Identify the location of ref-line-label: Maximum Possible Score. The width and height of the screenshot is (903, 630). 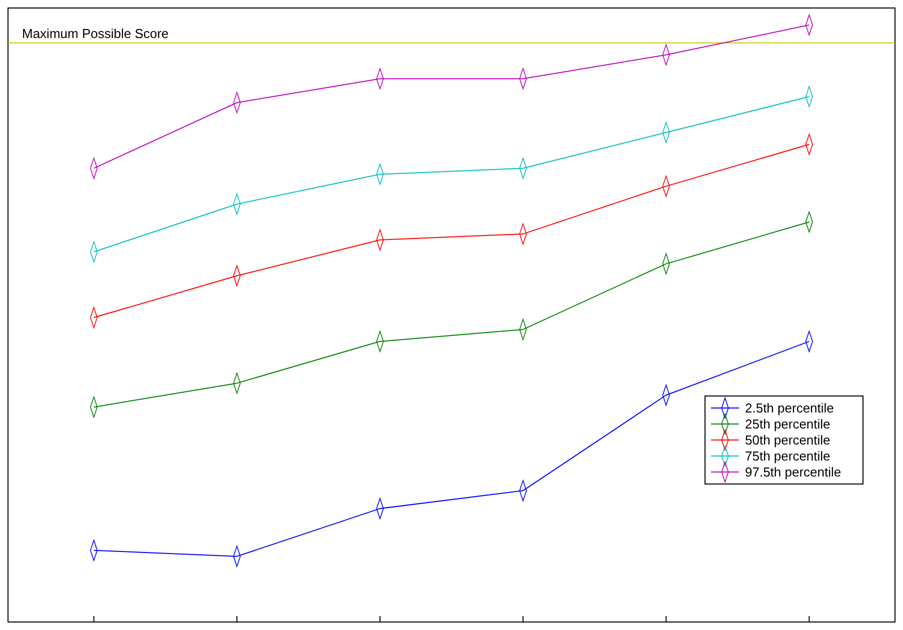
(95, 33).